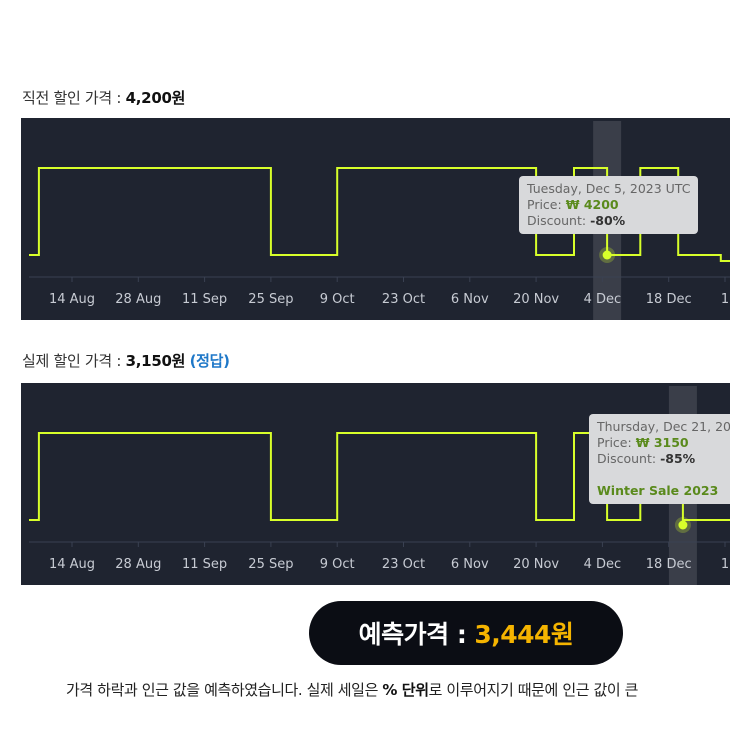 The width and height of the screenshot is (730, 730). What do you see at coordinates (74, 361) in the screenshot?
I see `chart2-label-prefix: 실제 할인 가격 :` at bounding box center [74, 361].